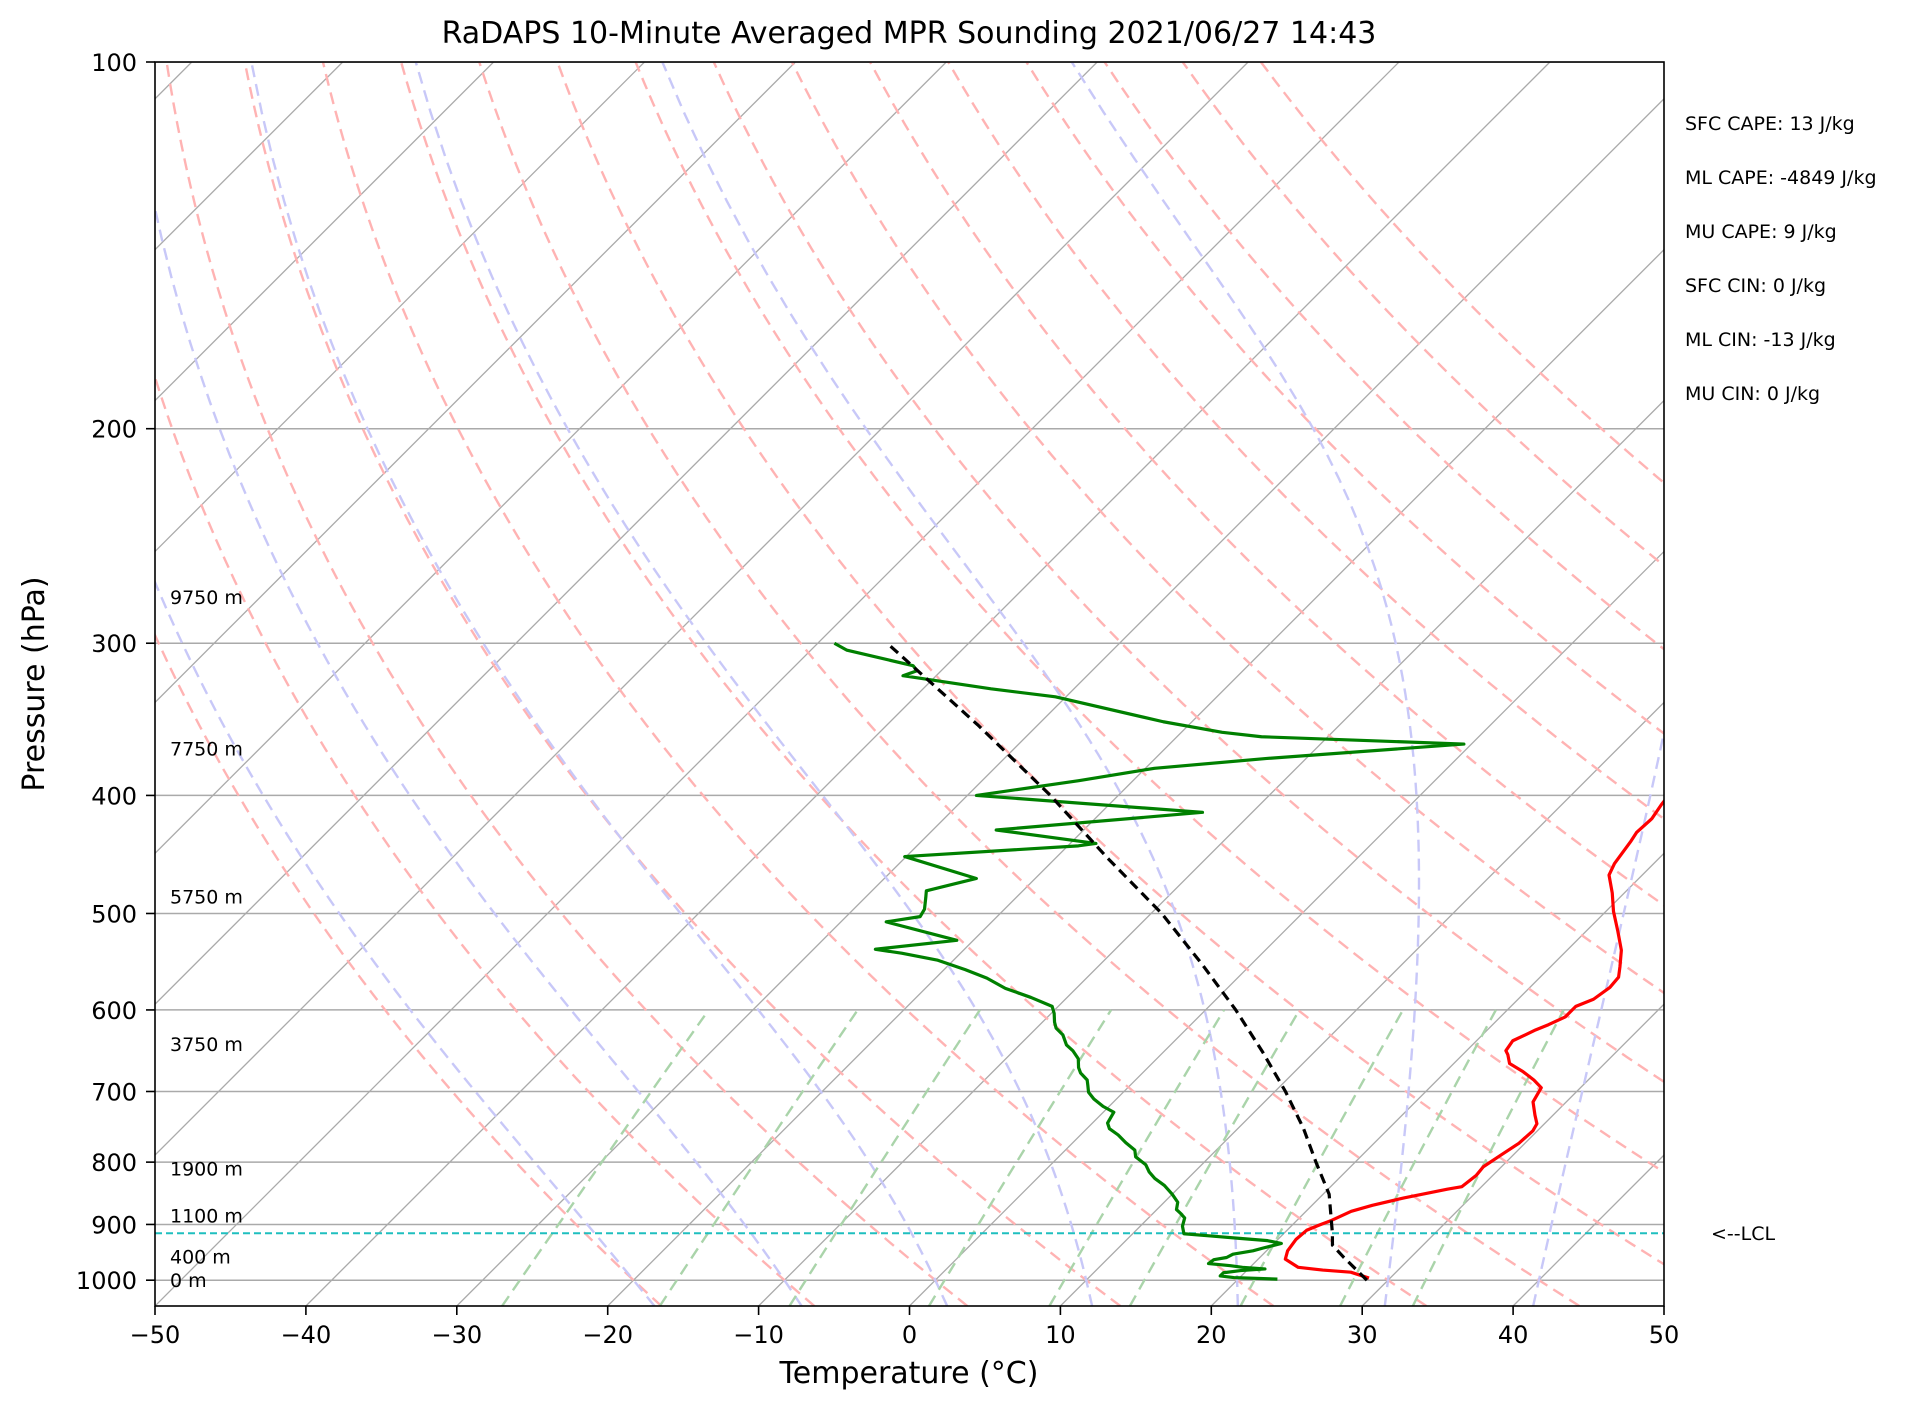 The width and height of the screenshot is (1922, 1406). What do you see at coordinates (206, 749) in the screenshot?
I see `height-label: 7750 m` at bounding box center [206, 749].